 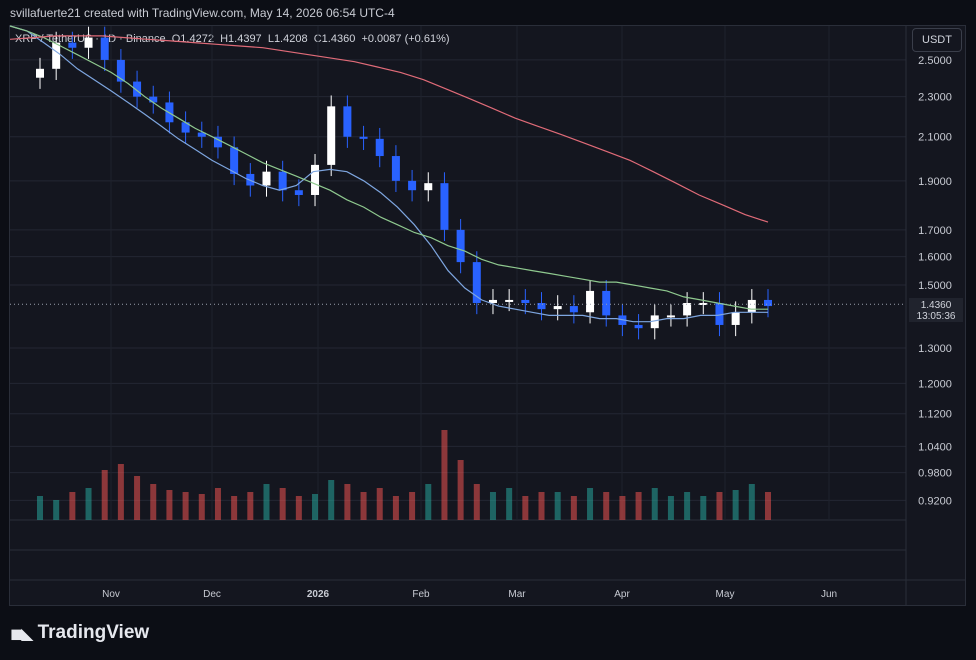 I want to click on y-tick-label: 1.9000, so click(x=935, y=182).